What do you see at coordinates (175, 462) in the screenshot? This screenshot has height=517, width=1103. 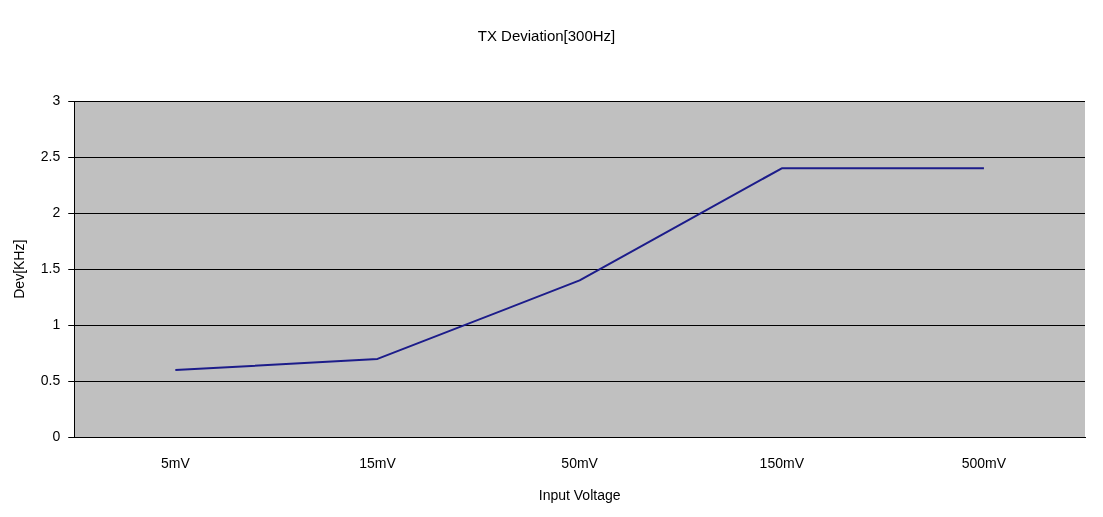 I see `x-tick-label: 5mV` at bounding box center [175, 462].